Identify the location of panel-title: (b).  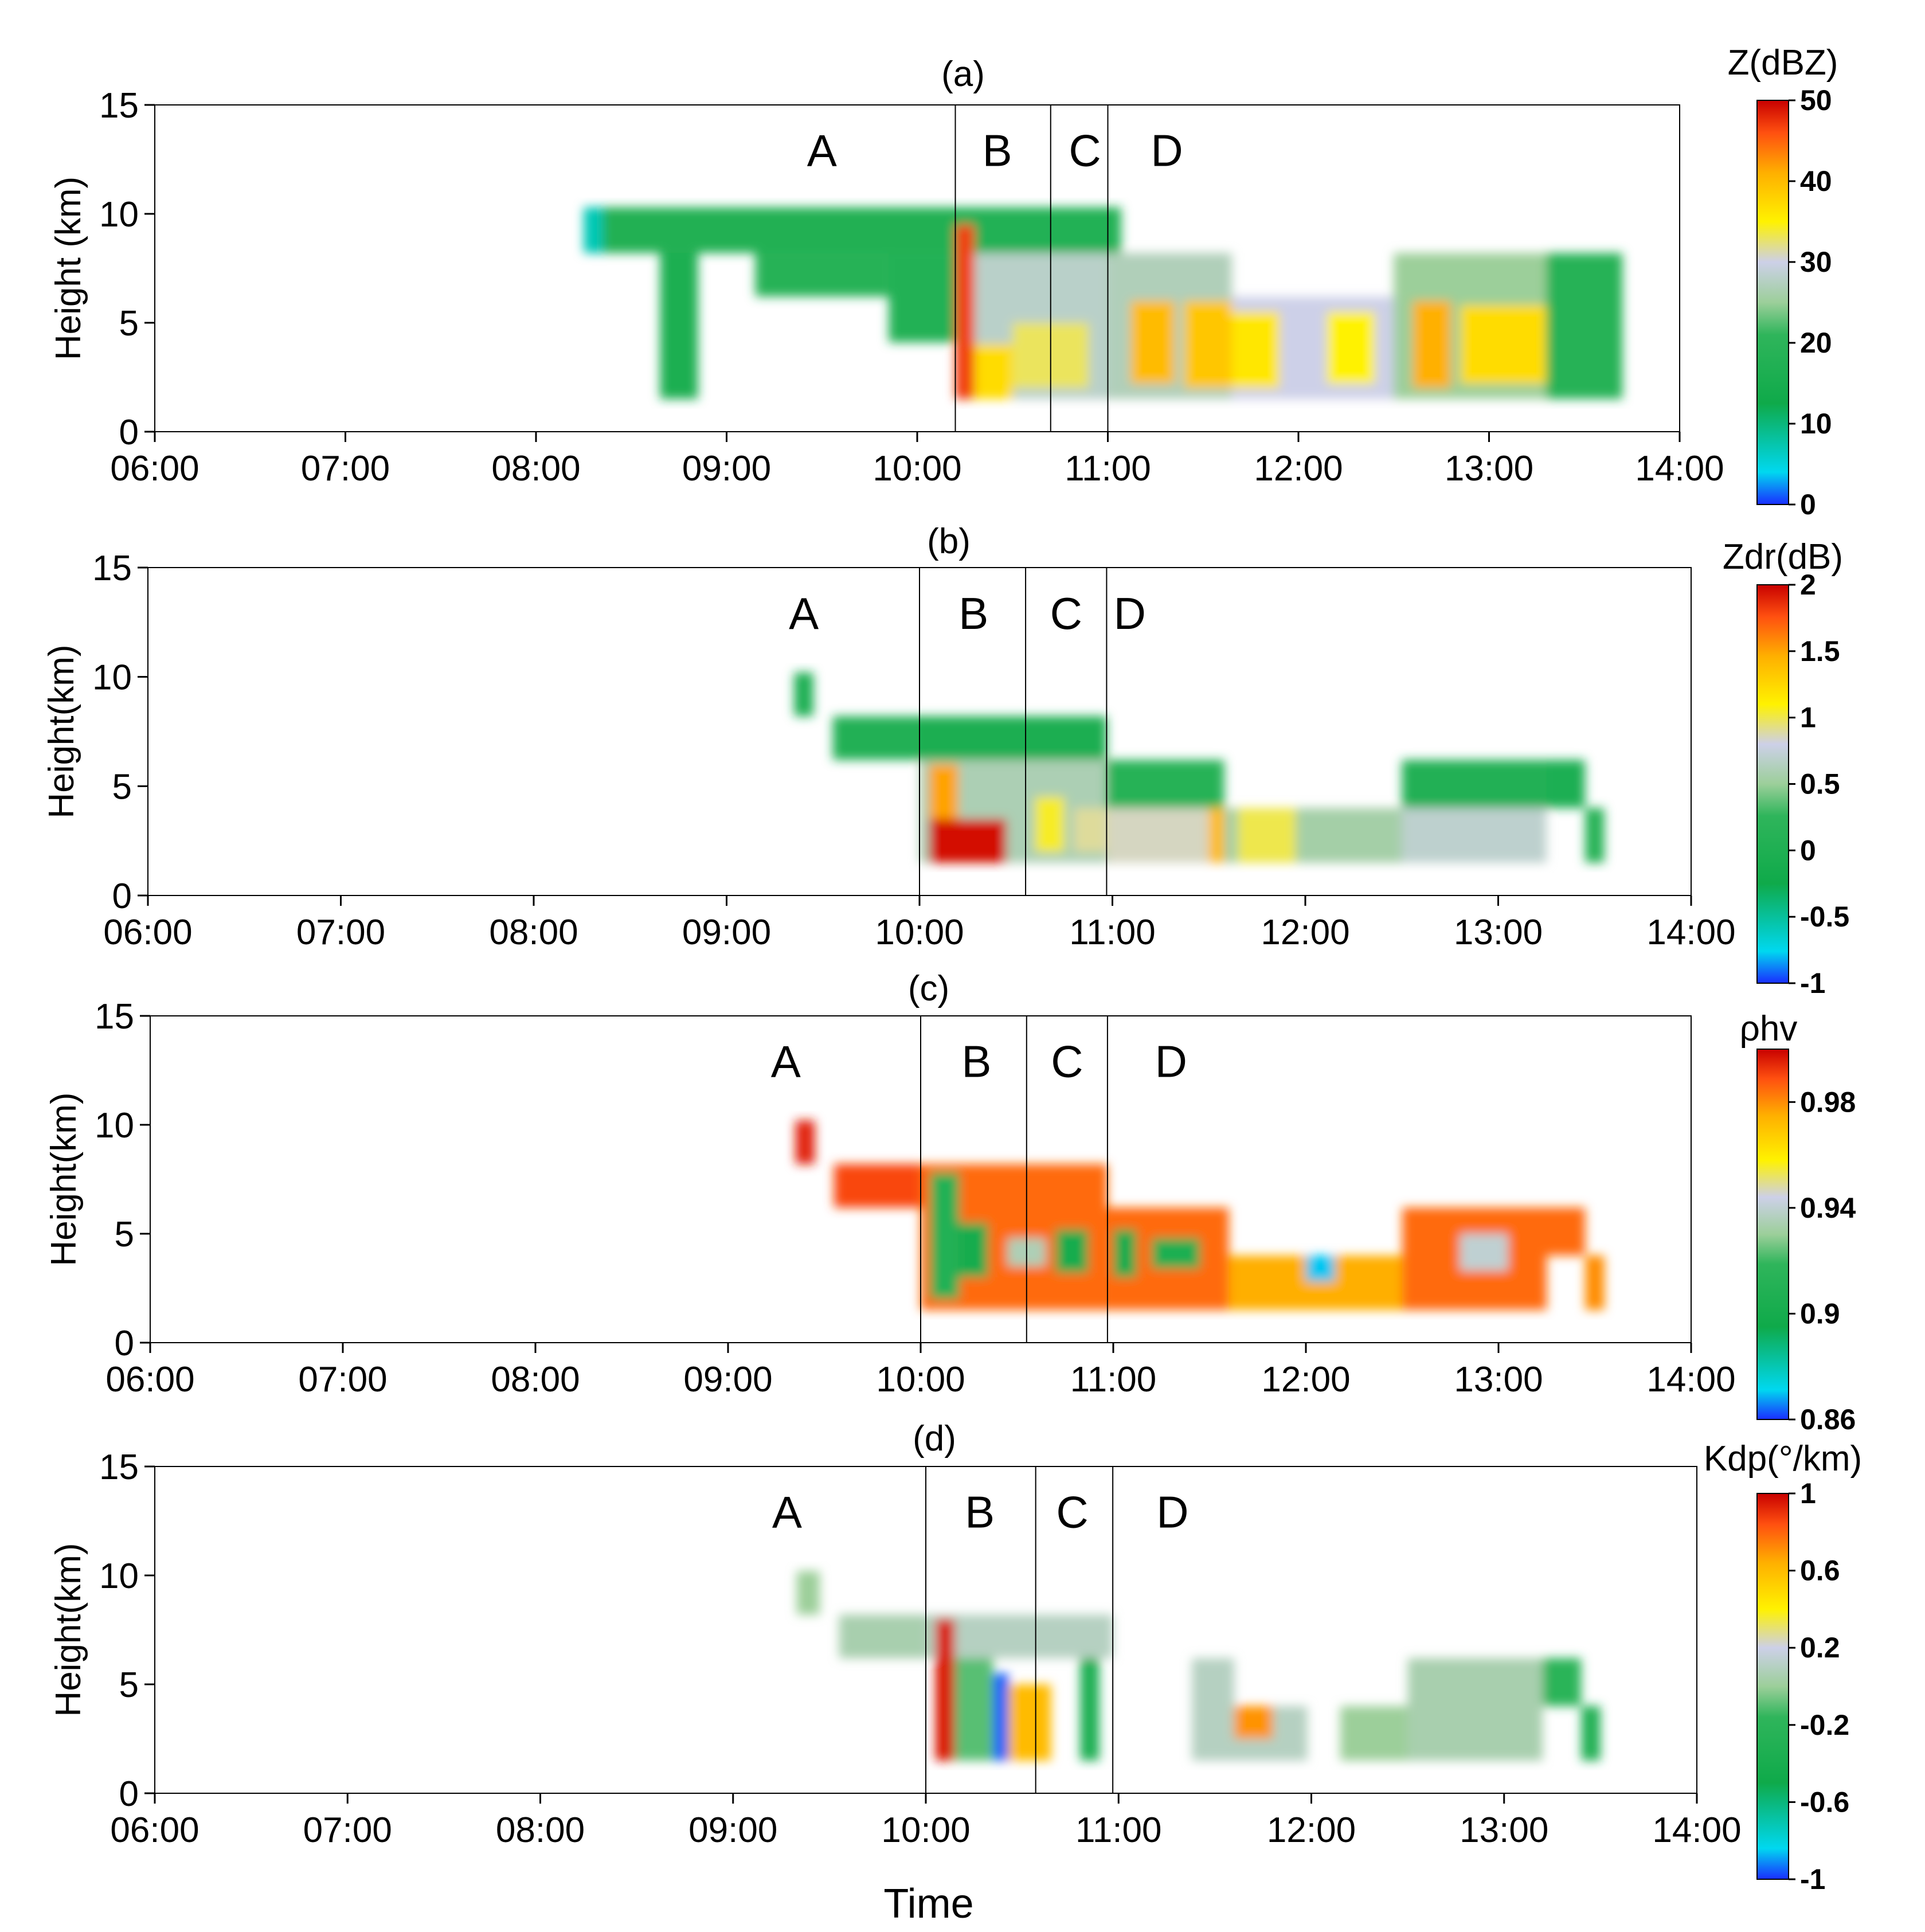
(949, 541).